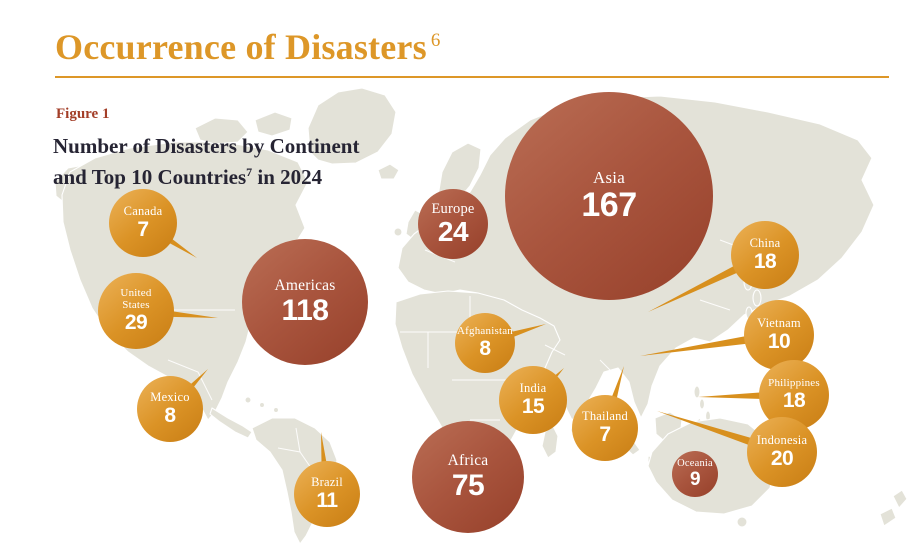  I want to click on connector-brazil, so click(326, 463).